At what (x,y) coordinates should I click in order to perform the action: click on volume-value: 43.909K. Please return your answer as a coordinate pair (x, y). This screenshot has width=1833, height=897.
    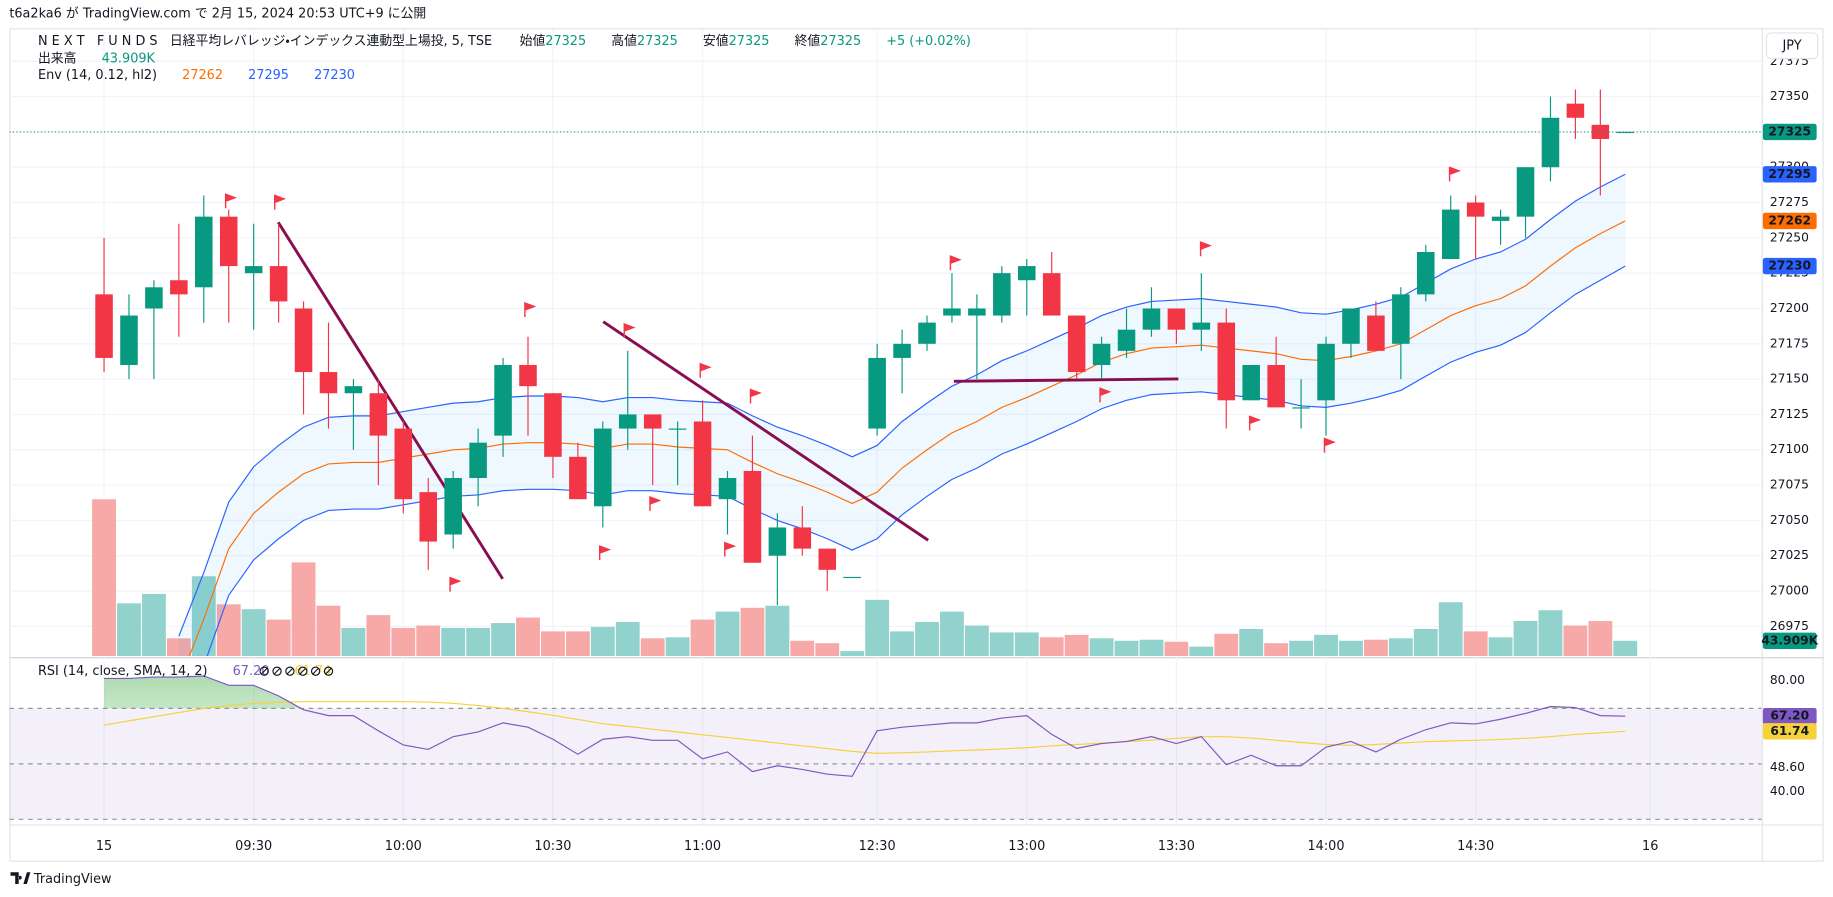
    Looking at the image, I should click on (129, 58).